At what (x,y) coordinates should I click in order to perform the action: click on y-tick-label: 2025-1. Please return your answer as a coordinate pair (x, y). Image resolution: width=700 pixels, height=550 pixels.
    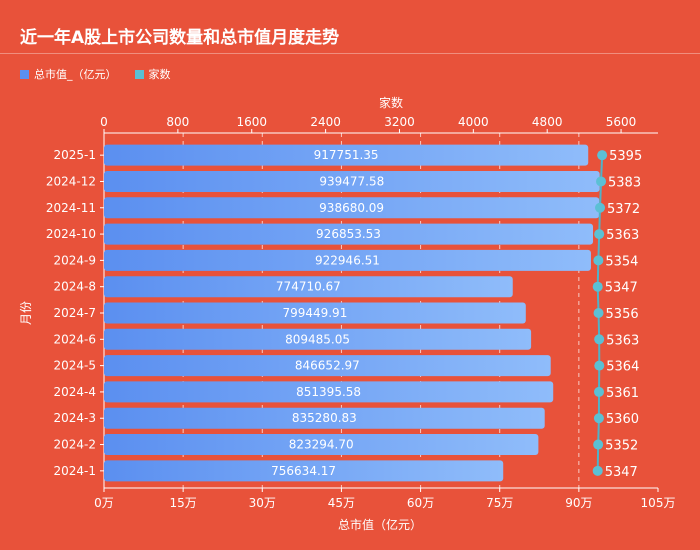
    Looking at the image, I should click on (74, 155).